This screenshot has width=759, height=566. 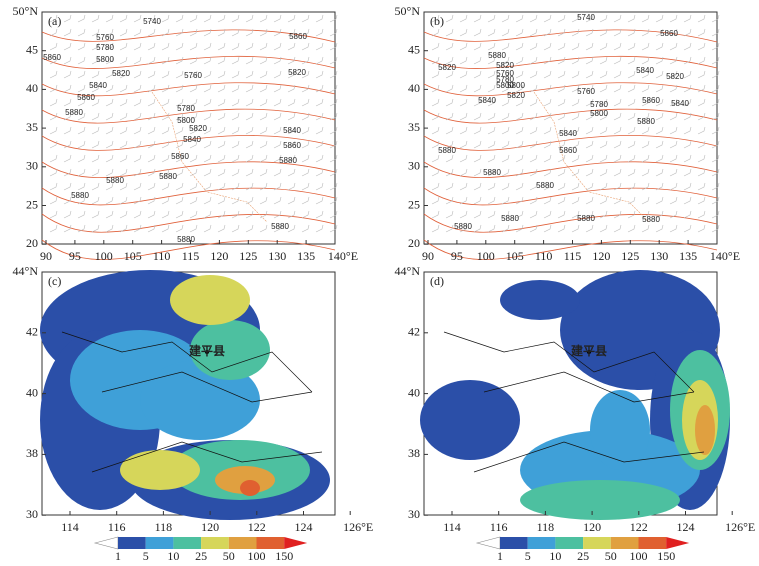 What do you see at coordinates (292, 145) in the screenshot?
I see `contour-label: 5860` at bounding box center [292, 145].